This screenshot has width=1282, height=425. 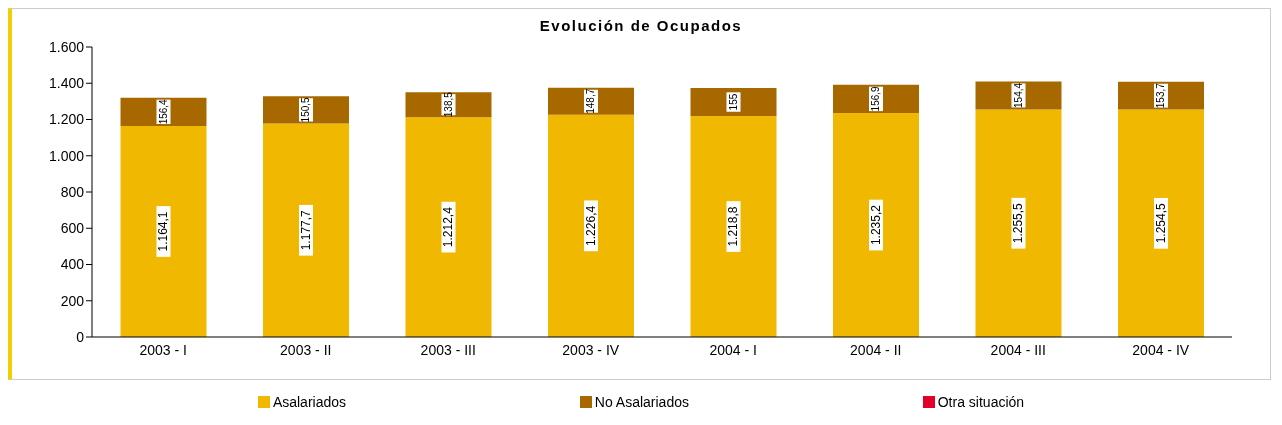 I want to click on x-tick-label: 2003 - II, so click(x=306, y=349).